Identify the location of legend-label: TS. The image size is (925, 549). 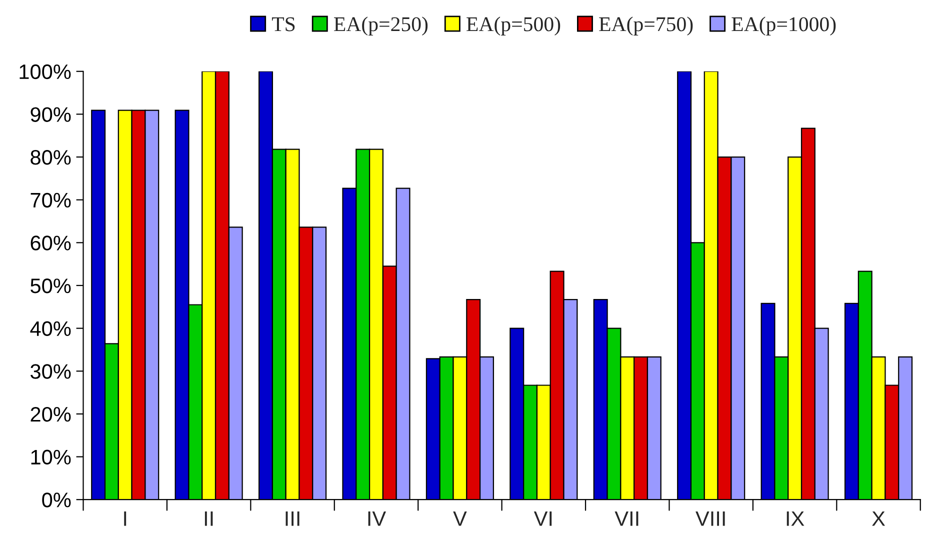
(283, 24).